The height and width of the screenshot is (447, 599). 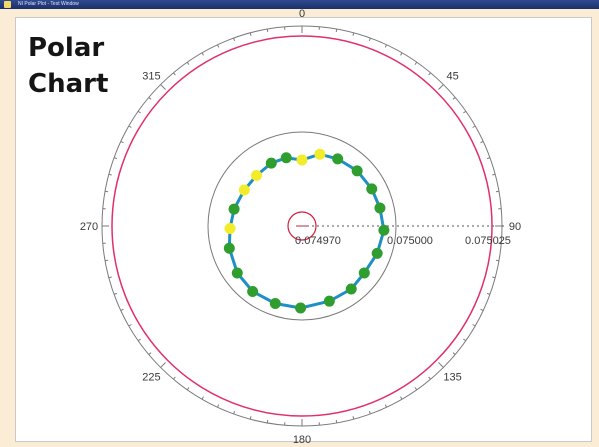 I want to click on angle-label-315: 315, so click(x=151, y=76).